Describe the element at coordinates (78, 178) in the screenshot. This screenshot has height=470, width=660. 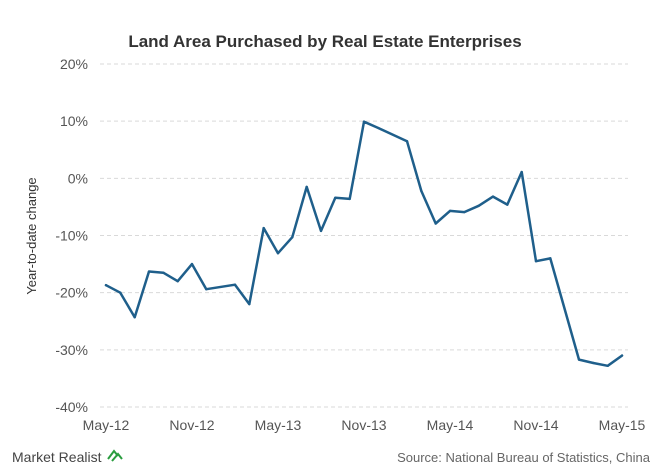
I see `y-tick-label: 0%` at that location.